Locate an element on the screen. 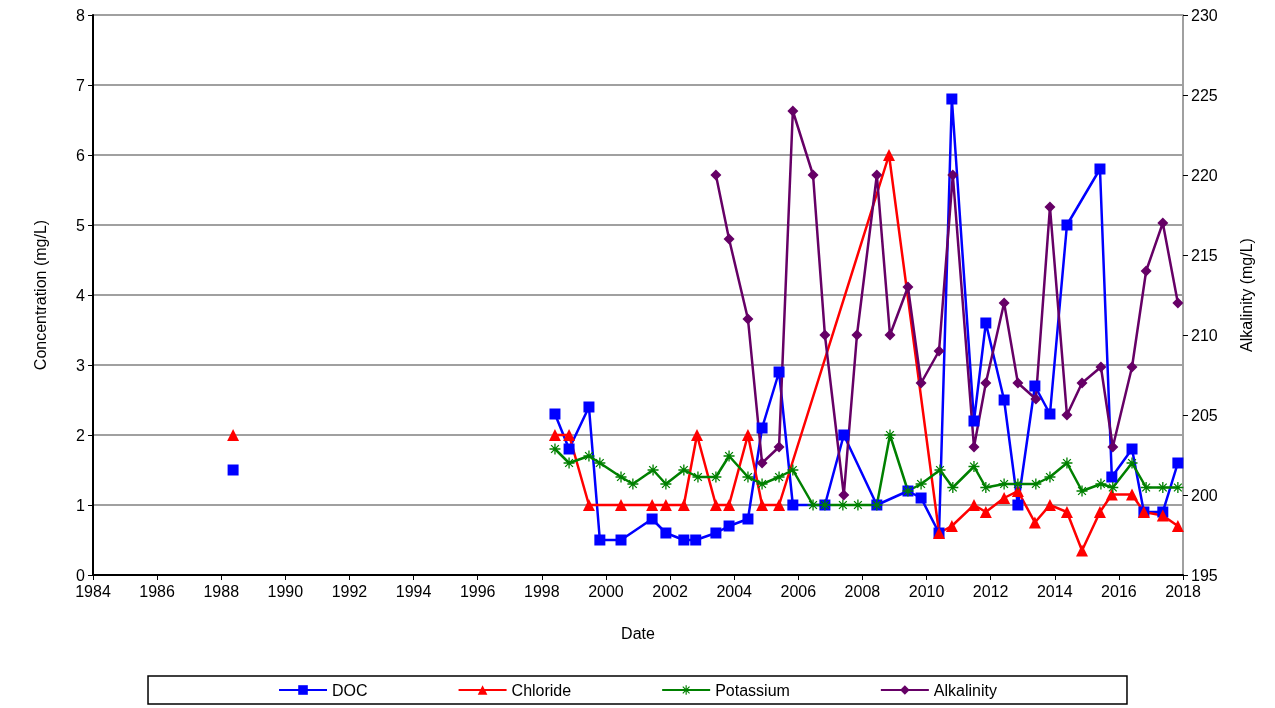 Image resolution: width=1275 pixels, height=708 pixels. x-tick-label: 1990 is located at coordinates (285, 591).